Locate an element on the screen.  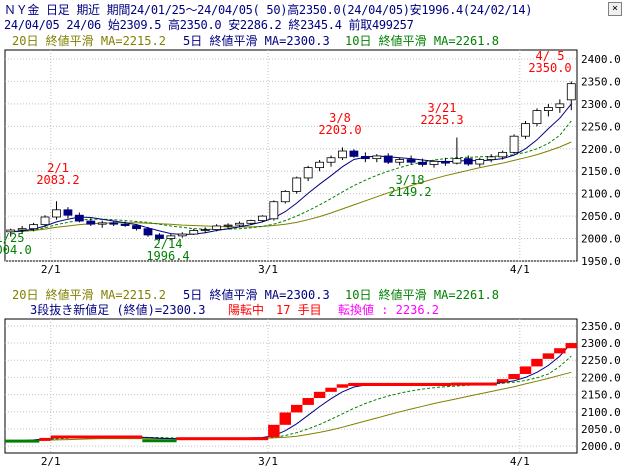
annotation-date: 2/14 is located at coordinates (168, 244).